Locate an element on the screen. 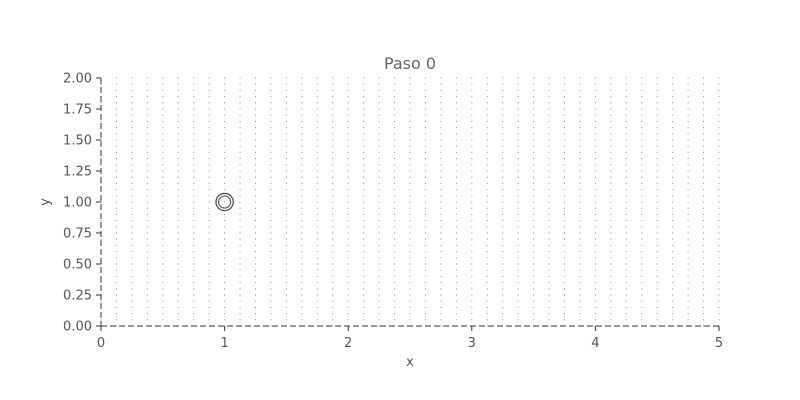 This screenshot has width=800, height=400. obstacle-circle-group is located at coordinates (224, 202).